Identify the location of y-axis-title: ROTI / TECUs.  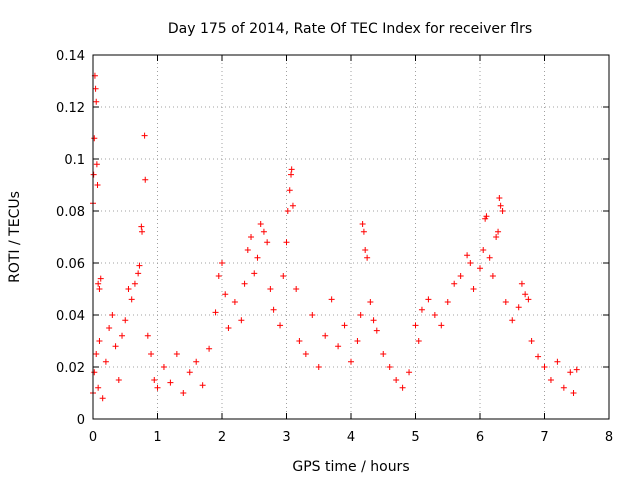
(15, 237).